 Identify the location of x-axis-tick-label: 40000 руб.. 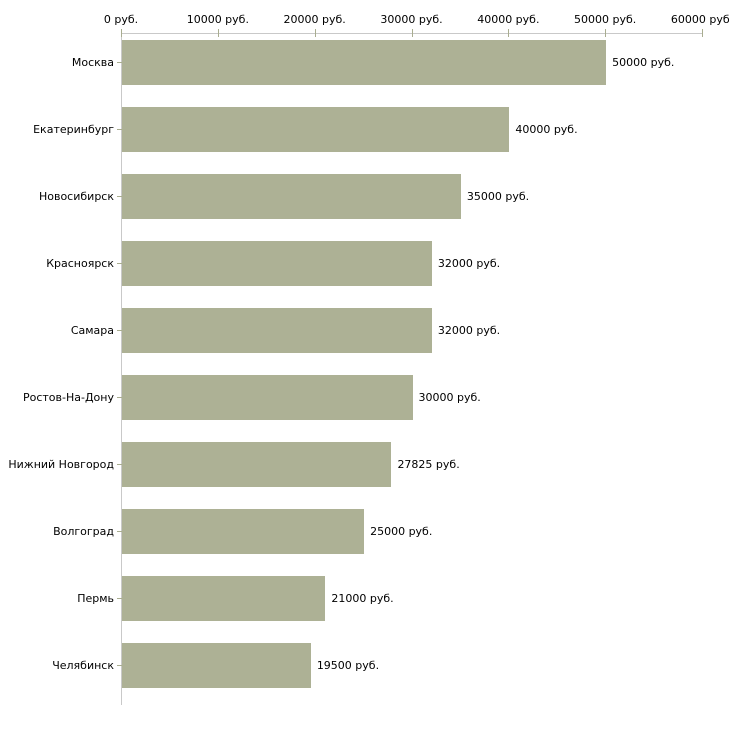
(508, 19).